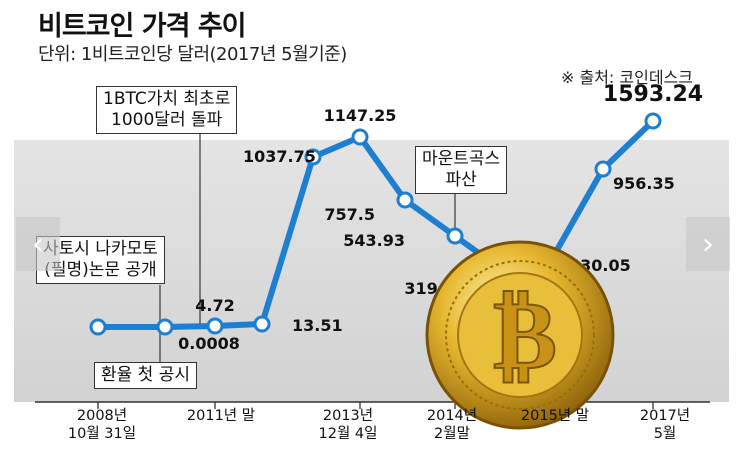 The image size is (743, 463). I want to click on price-value-label: 956.35, so click(644, 183).